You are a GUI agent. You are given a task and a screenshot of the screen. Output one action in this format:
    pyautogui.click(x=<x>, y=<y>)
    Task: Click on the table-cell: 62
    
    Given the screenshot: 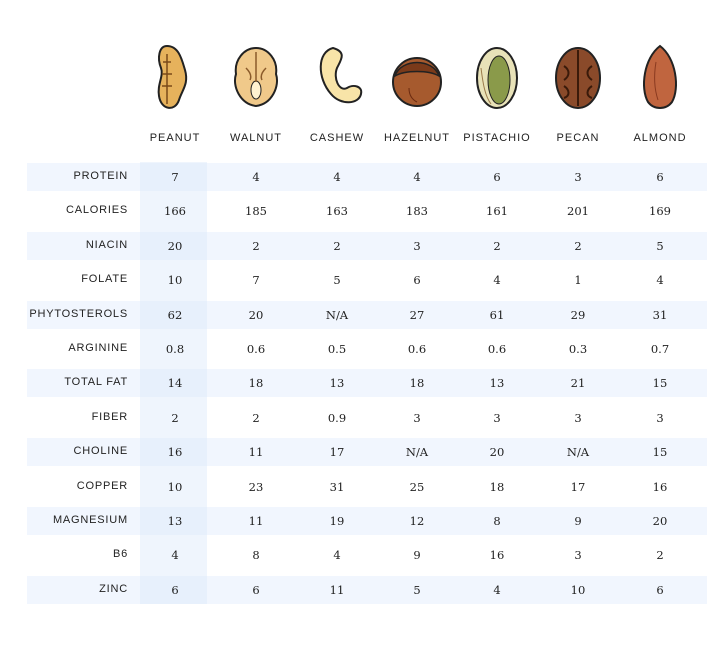 What is the action you would take?
    pyautogui.click(x=175, y=314)
    